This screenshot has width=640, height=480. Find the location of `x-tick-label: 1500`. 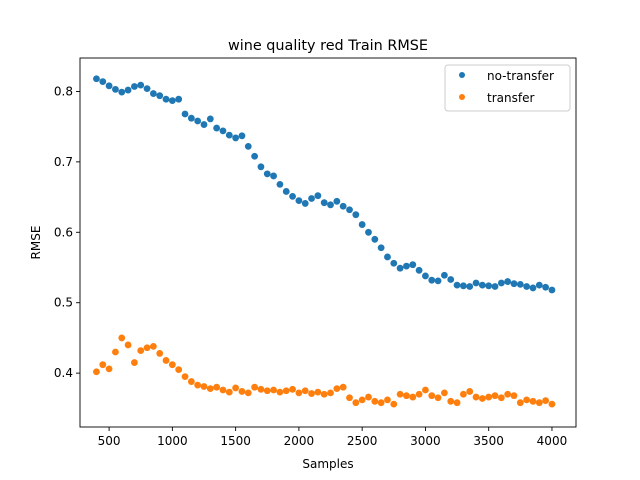

x-tick-label: 1500 is located at coordinates (235, 441).